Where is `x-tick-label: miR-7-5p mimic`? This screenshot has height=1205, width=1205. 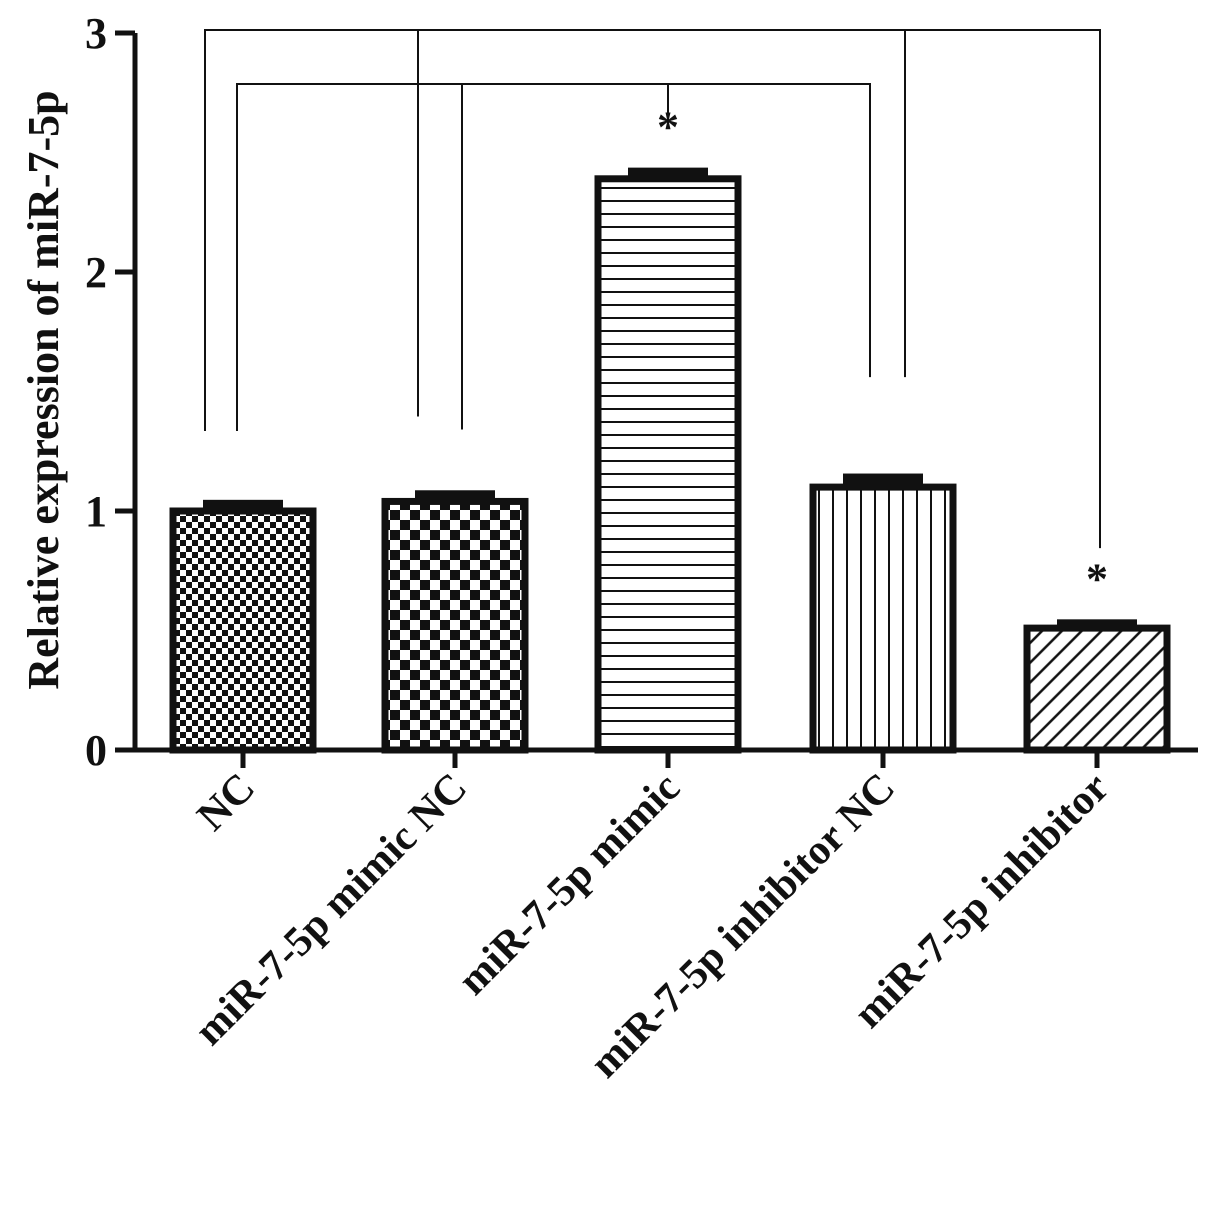 x-tick-label: miR-7-5p mimic is located at coordinates (570, 885).